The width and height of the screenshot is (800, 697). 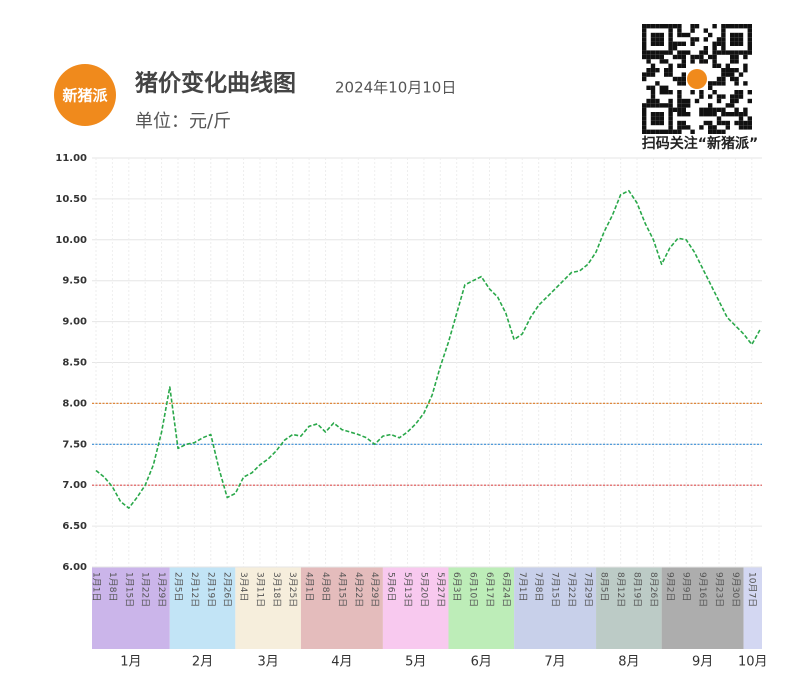 I want to click on x-tick-label: 8月26日, so click(x=653, y=589).